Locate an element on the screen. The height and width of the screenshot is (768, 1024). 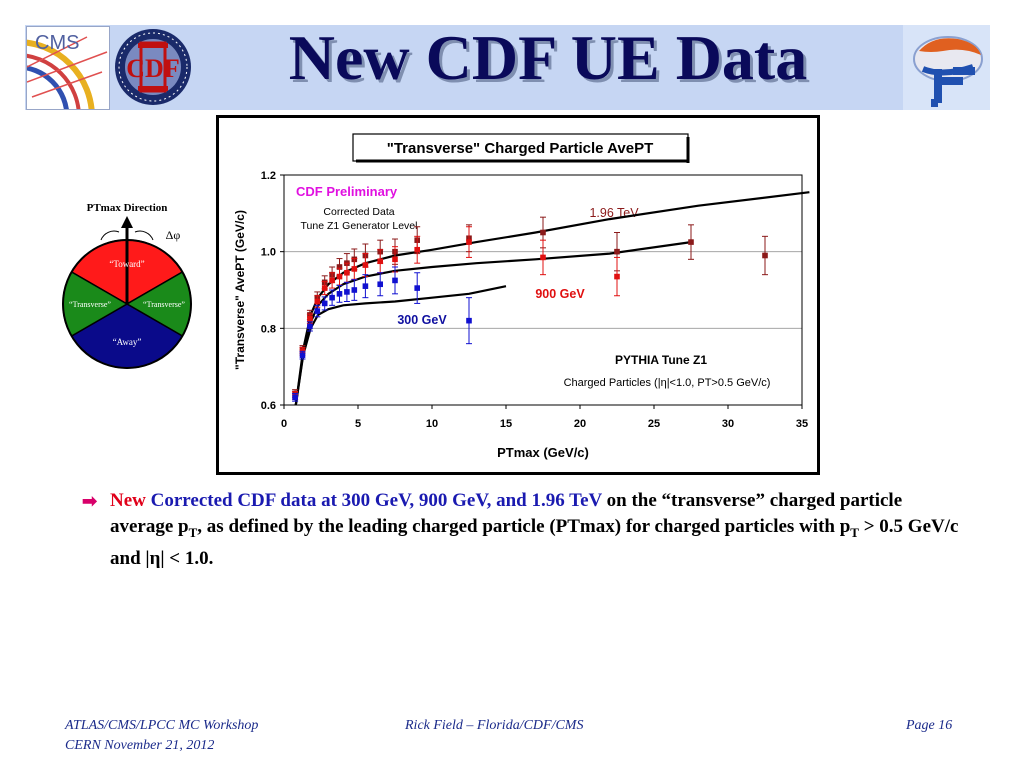
delta-phi-label: Δφ is located at coordinates (173, 235).